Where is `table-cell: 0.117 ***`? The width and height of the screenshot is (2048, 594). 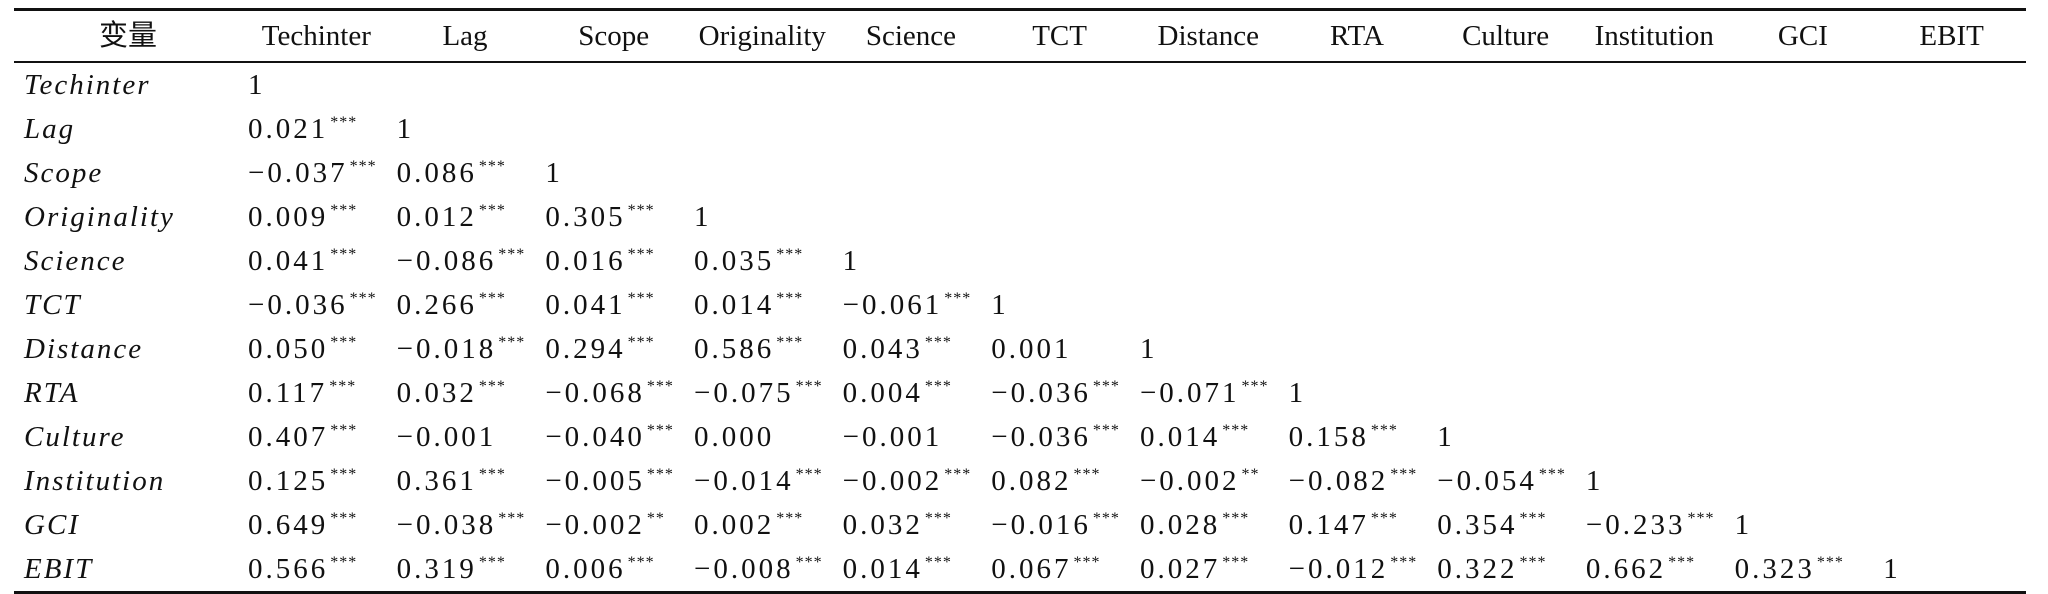
table-cell: 0.117 *** is located at coordinates (316, 393).